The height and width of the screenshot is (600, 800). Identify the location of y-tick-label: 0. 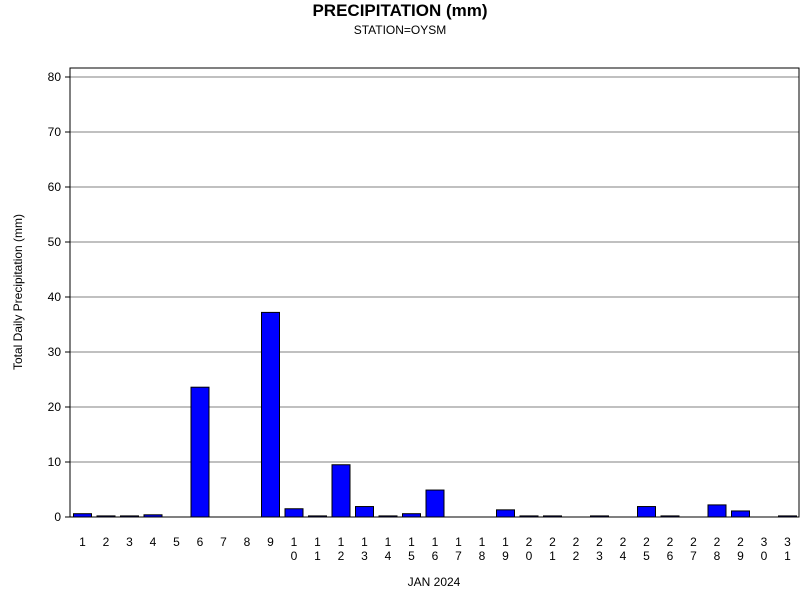
(57, 517).